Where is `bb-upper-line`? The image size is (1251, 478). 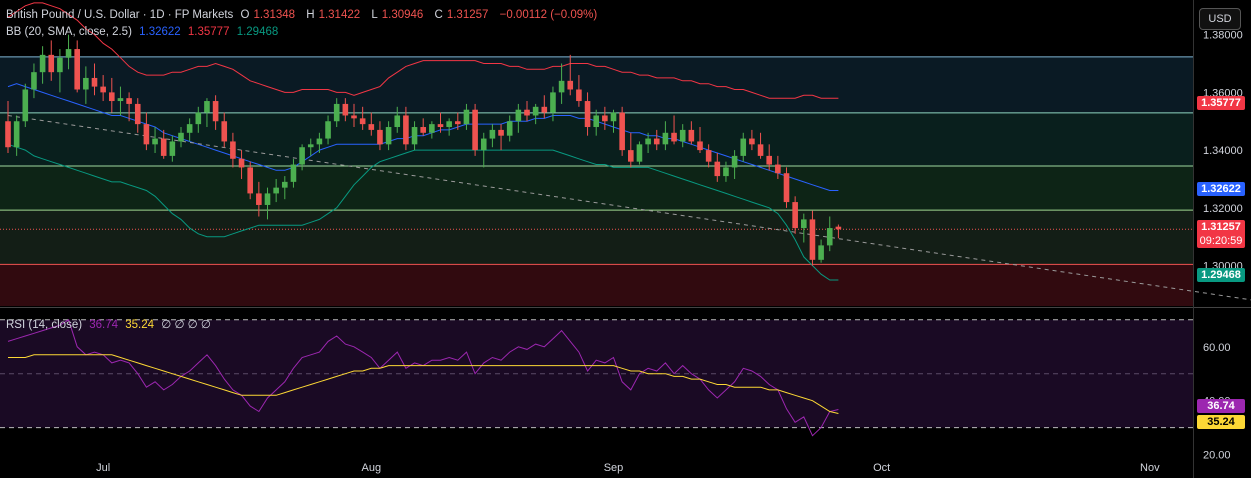 bb-upper-line is located at coordinates (423, 50).